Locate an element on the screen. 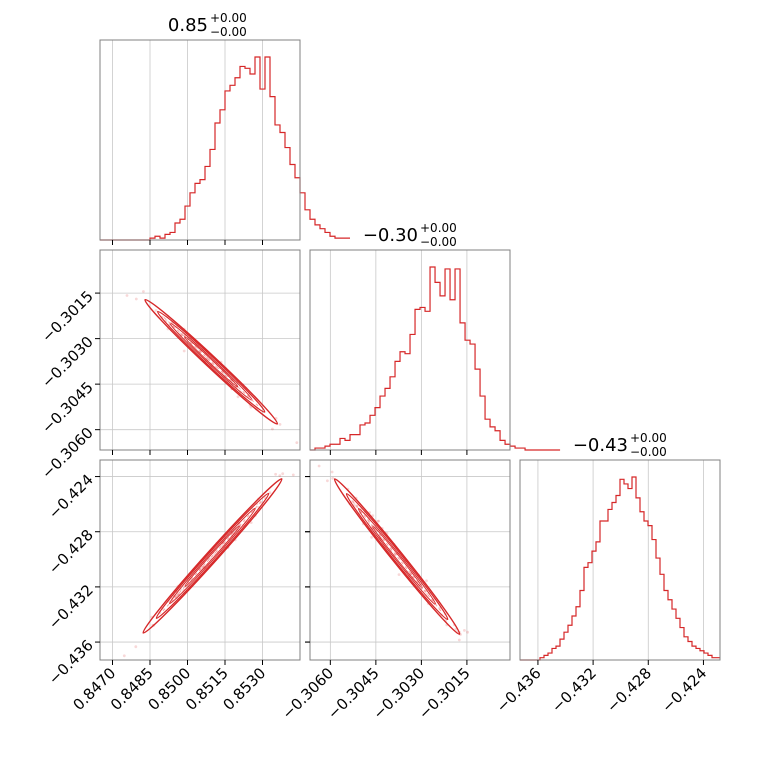  panel-title-0: 0.85 +0.00−0.00 is located at coordinates (207, 25).